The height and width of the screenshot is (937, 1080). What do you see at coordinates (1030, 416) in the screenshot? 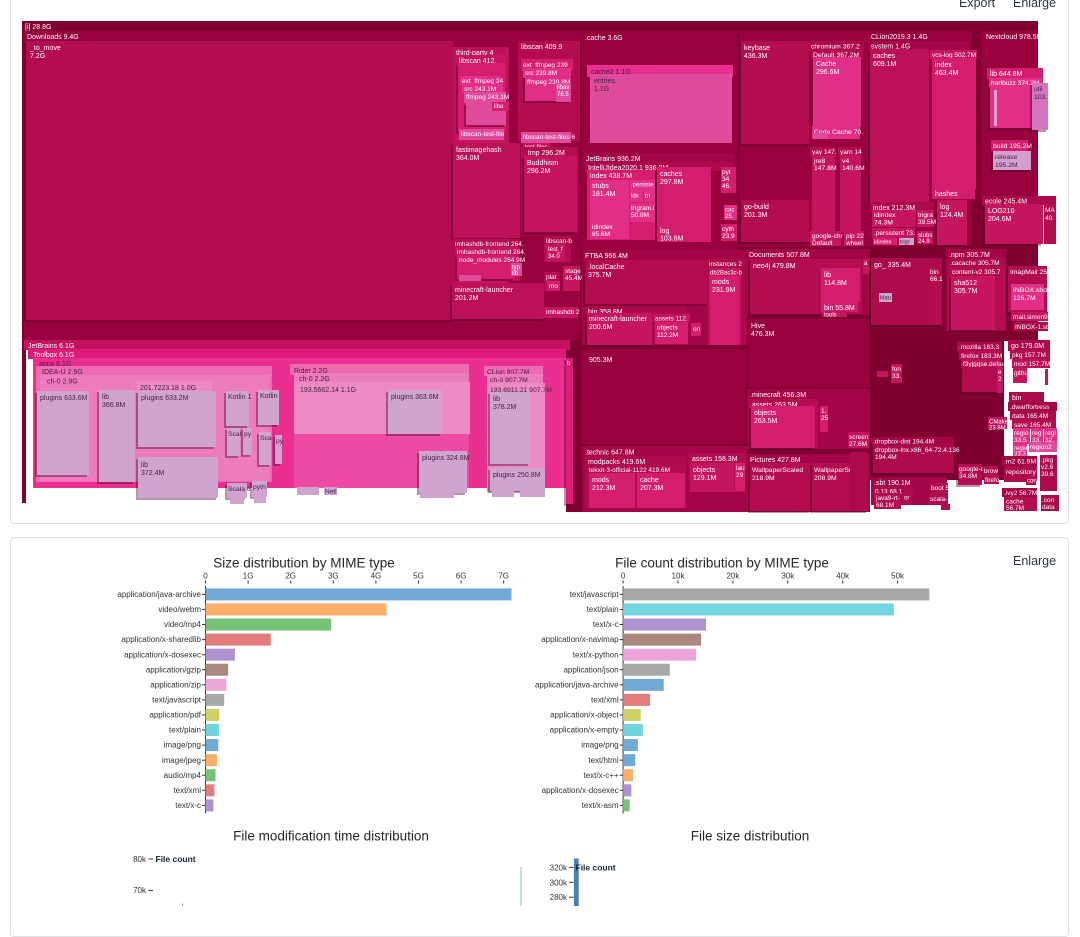
I see `svg-text: data 165.4M` at bounding box center [1030, 416].